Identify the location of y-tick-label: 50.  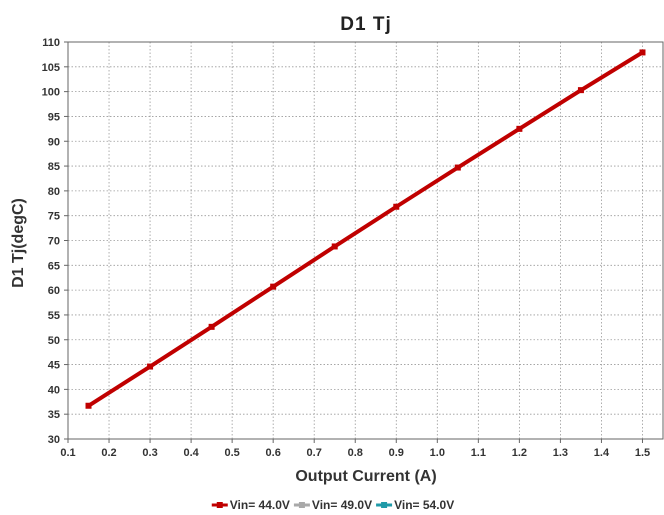
(54, 341).